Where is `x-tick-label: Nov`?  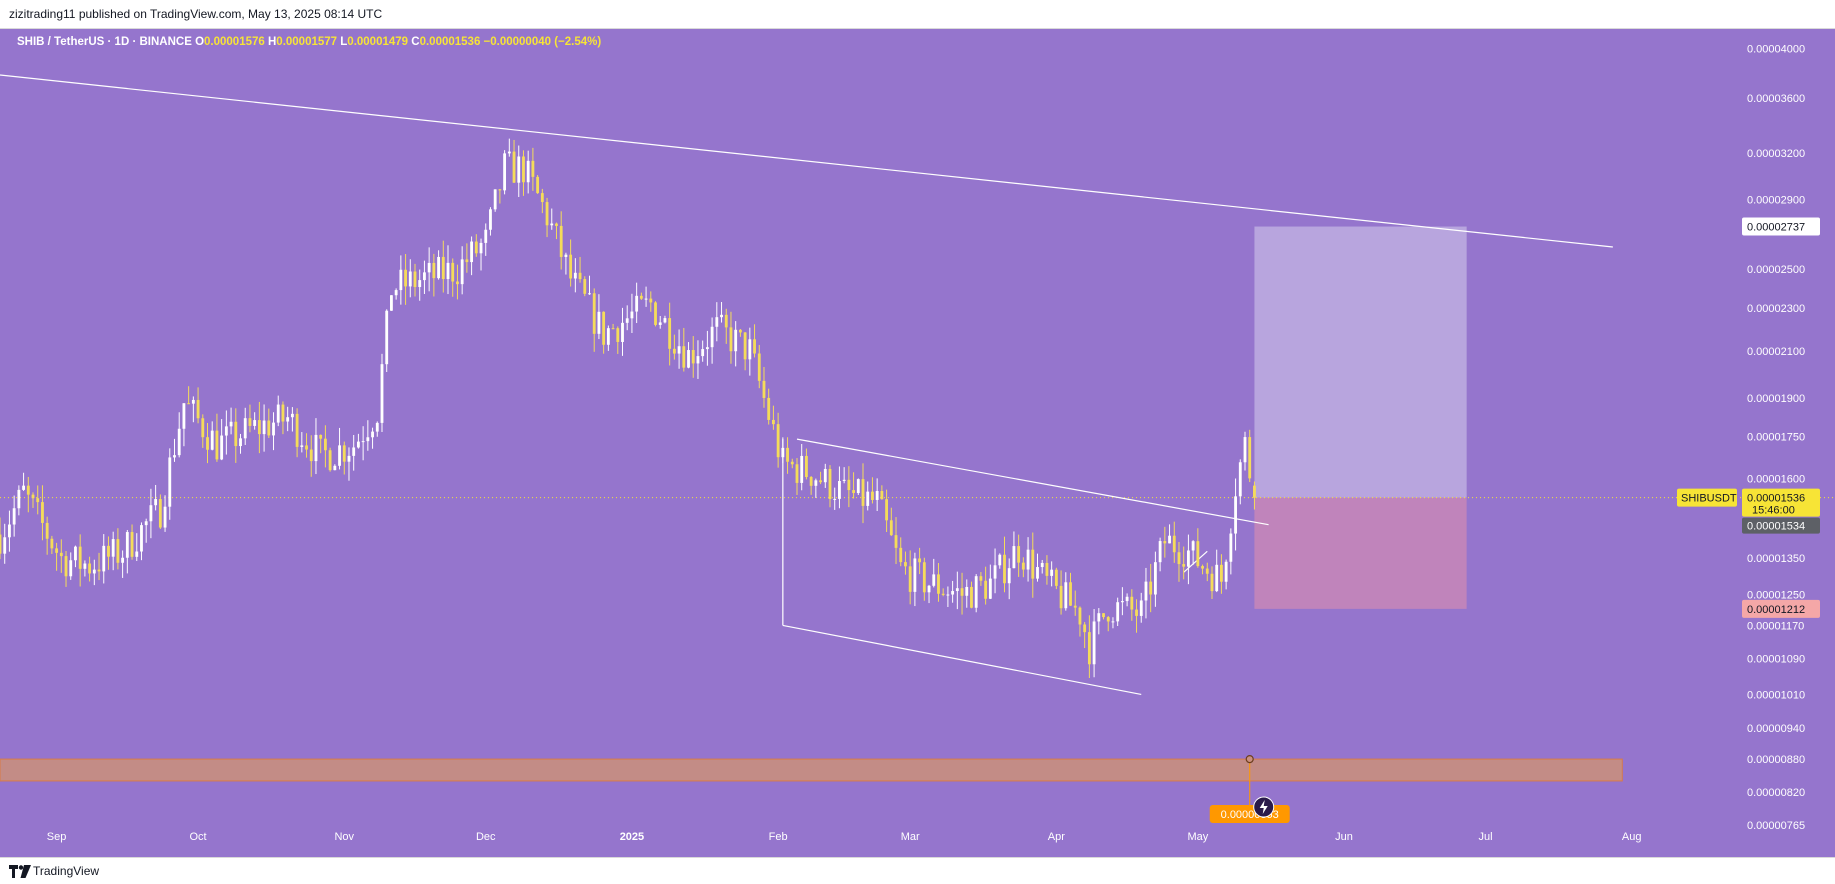
x-tick-label: Nov is located at coordinates (344, 837).